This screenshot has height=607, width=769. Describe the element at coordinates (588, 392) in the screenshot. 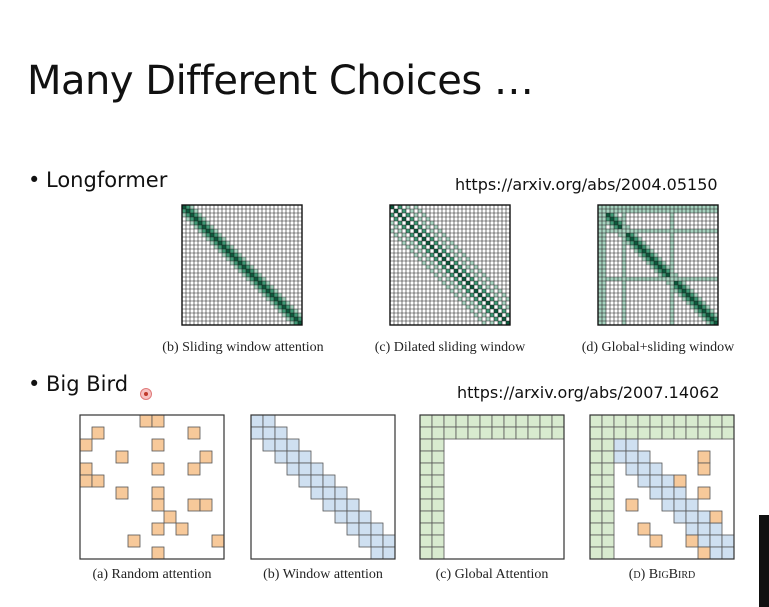

I see `bigbird-url: https://arxiv.org/abs/2007.14062` at that location.